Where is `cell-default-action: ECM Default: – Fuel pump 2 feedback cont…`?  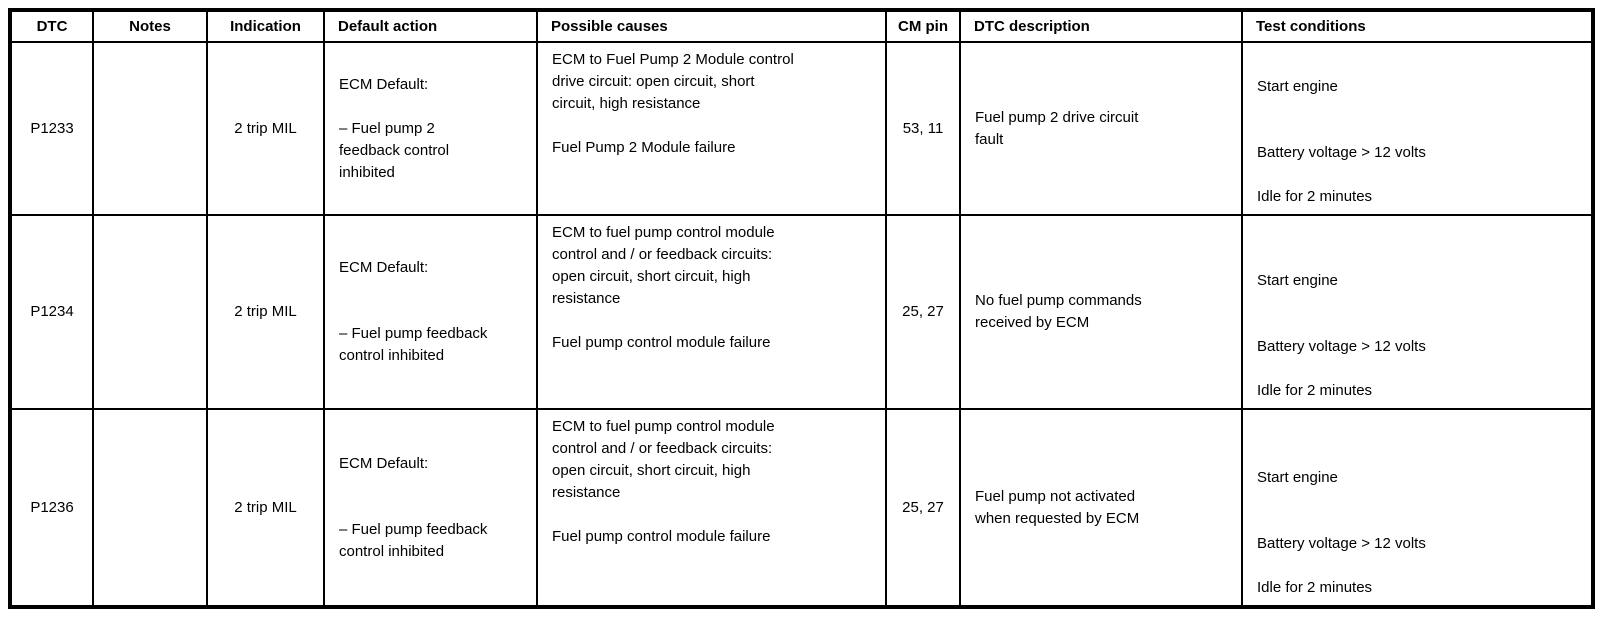
cell-default-action: ECM Default: – Fuel pump 2 feedback cont… is located at coordinates (430, 128).